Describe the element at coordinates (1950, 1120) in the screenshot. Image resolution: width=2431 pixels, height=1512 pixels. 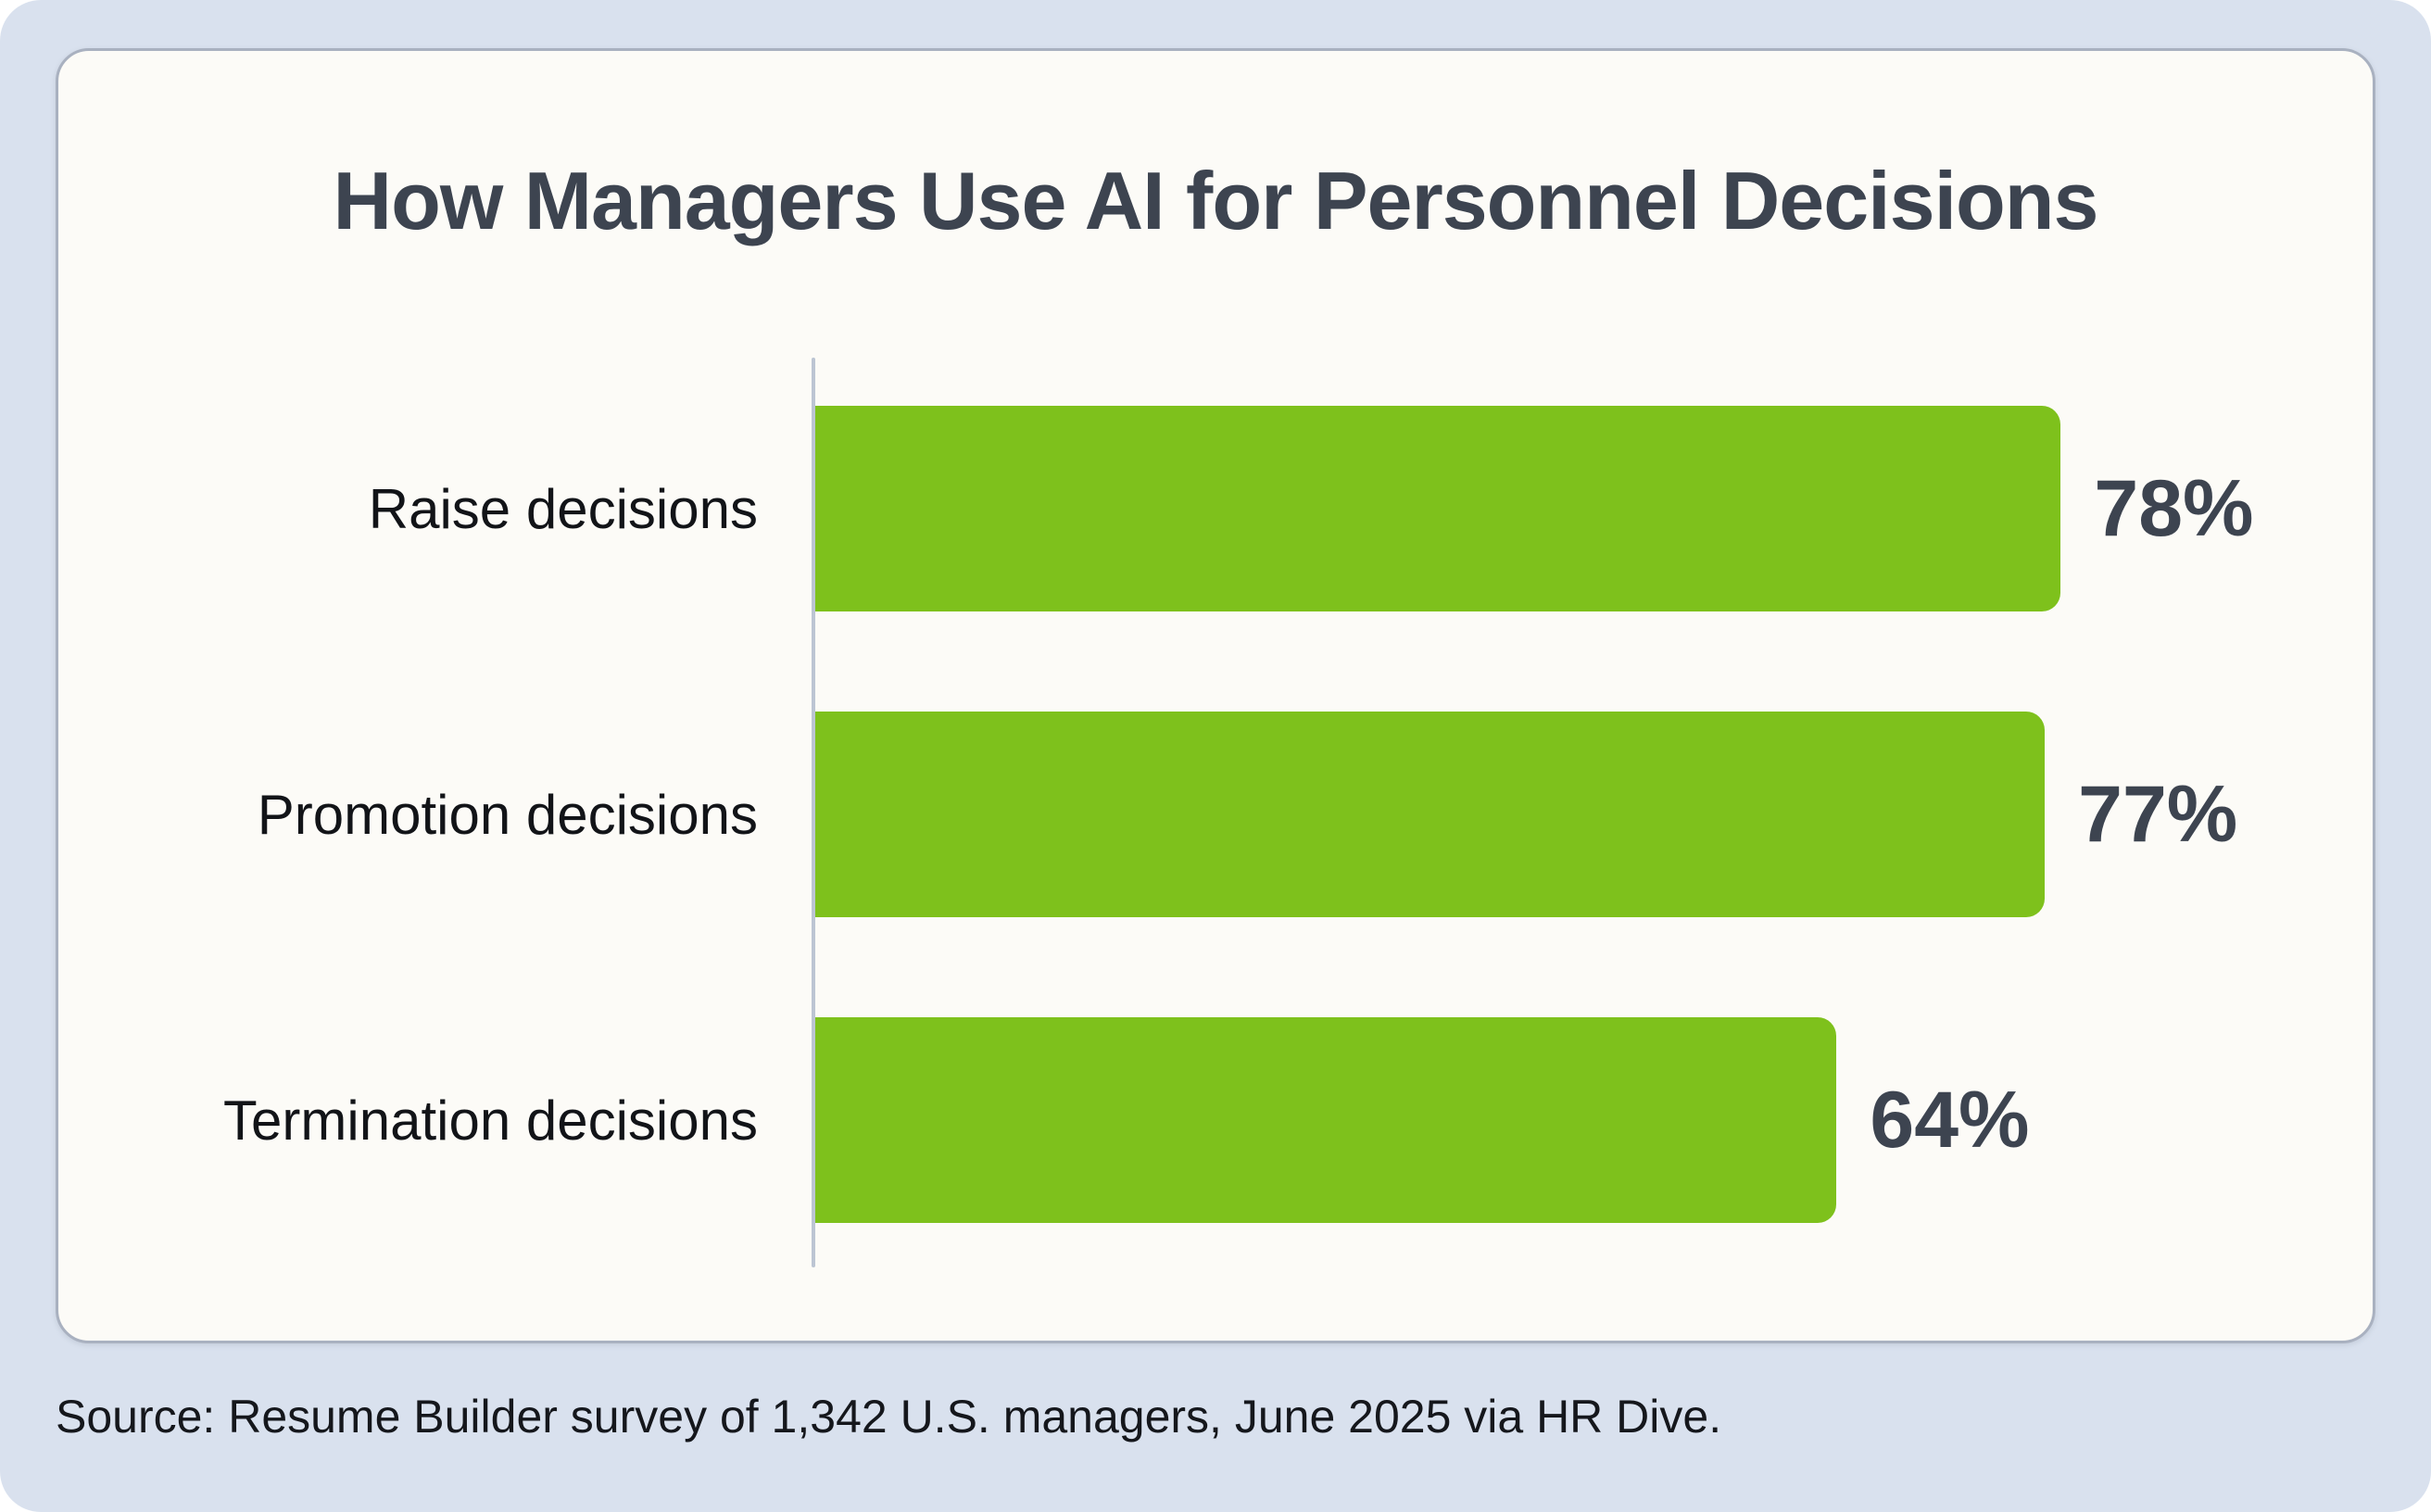
I see `value-label: 64%` at that location.